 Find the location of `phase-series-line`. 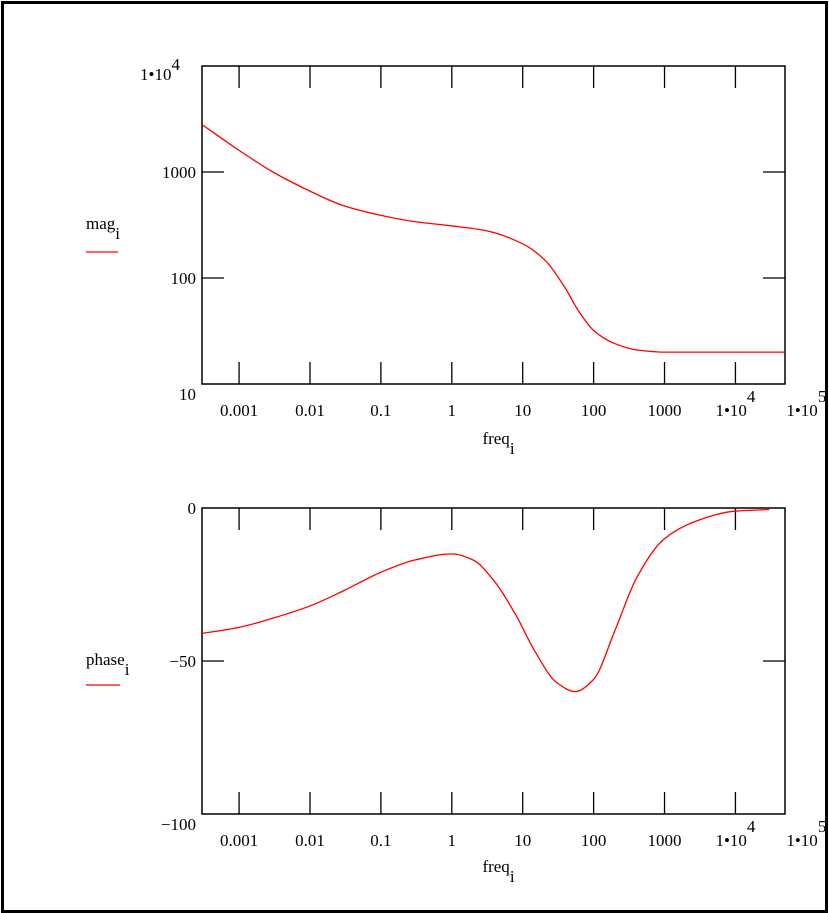

phase-series-line is located at coordinates (486, 600).